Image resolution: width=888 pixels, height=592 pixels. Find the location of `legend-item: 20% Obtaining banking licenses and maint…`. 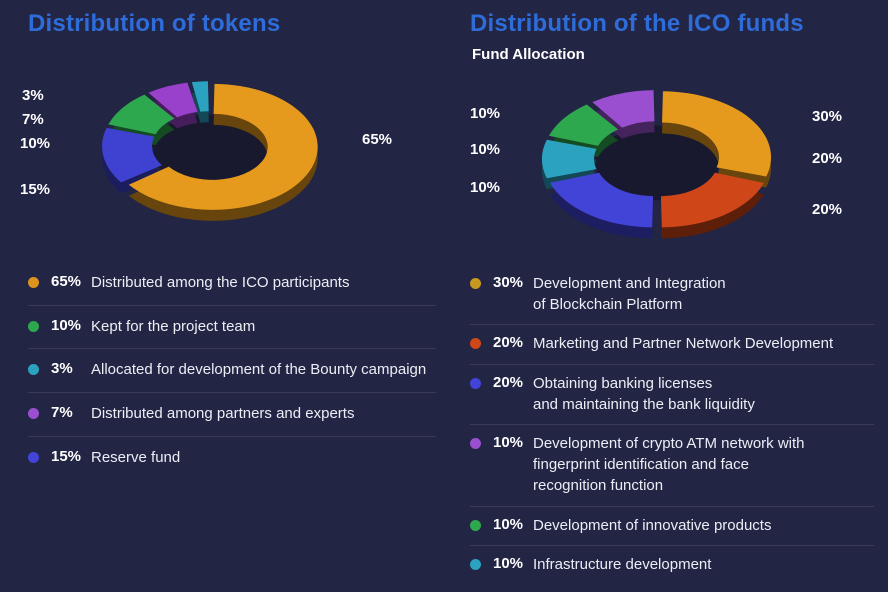

legend-item: 20% Obtaining banking licenses and maint… is located at coordinates (672, 395).